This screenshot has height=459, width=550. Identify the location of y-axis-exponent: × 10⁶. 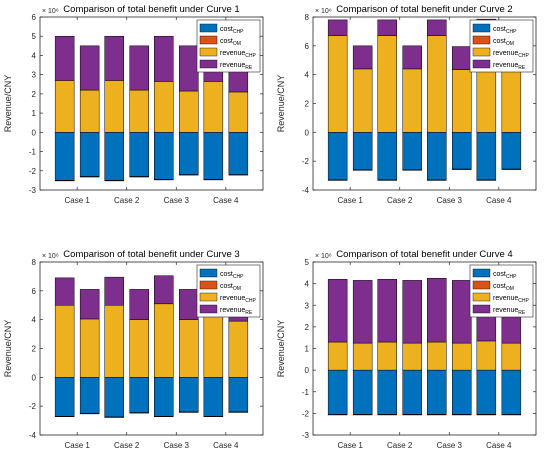
(323, 256).